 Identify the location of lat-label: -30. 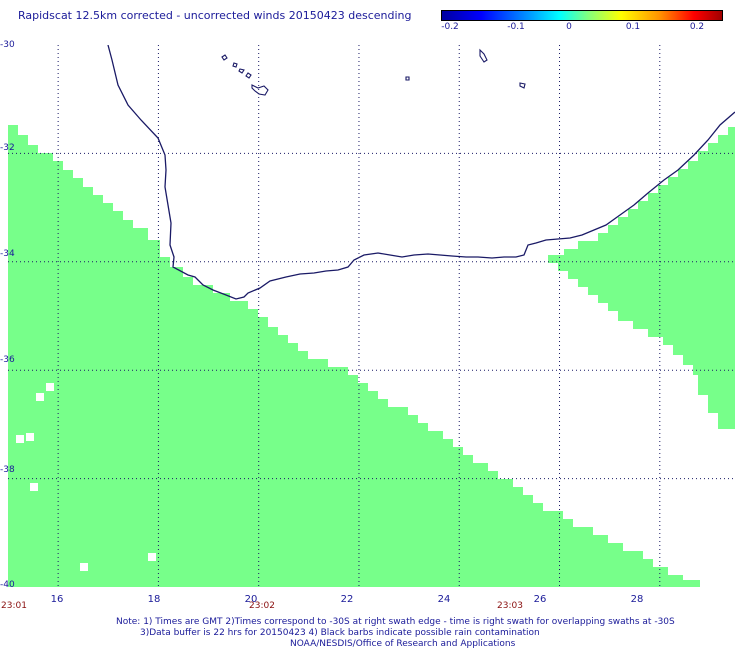
(7, 45).